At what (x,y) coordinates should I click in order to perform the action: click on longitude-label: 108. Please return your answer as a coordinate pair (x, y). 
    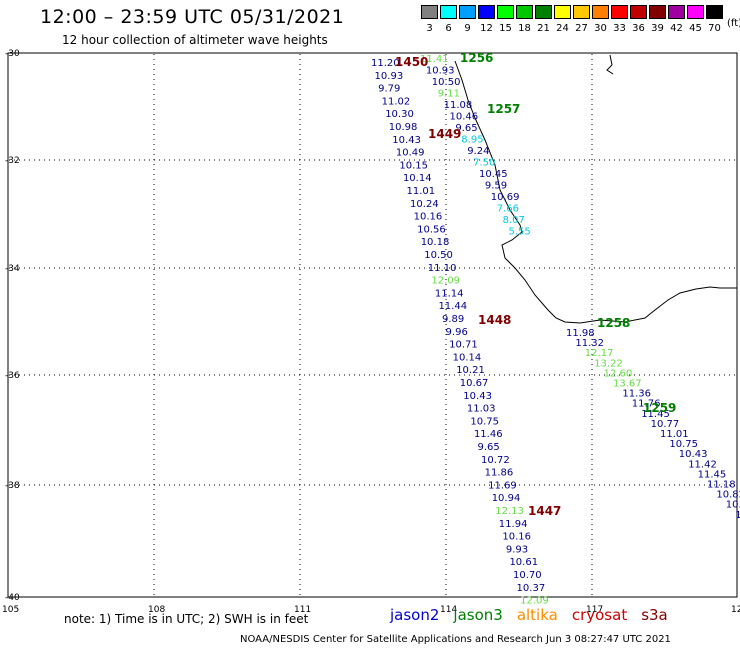
    Looking at the image, I should click on (156, 610).